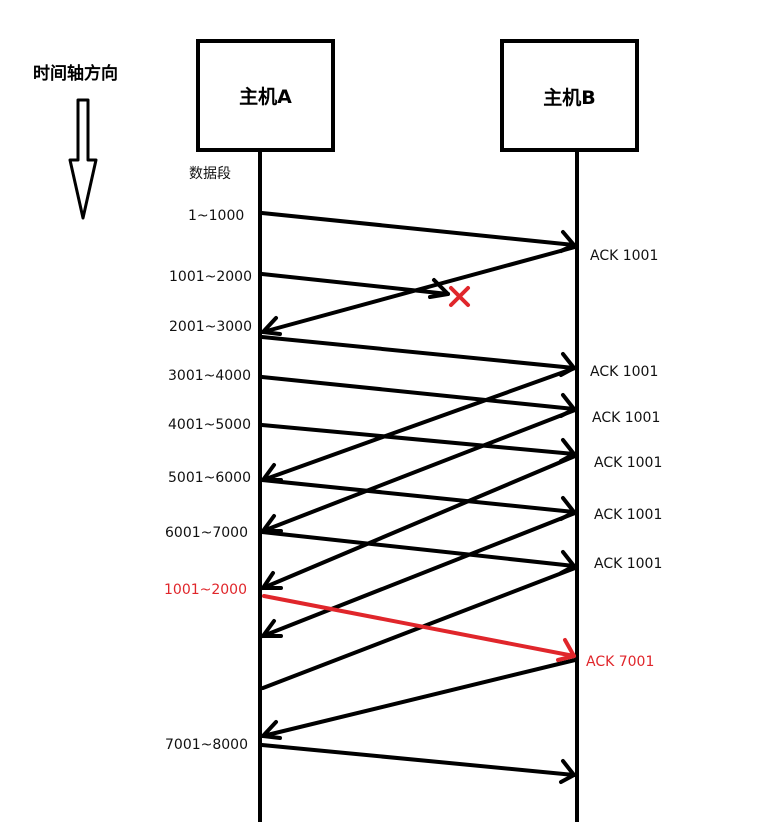 This screenshot has width=778, height=830. I want to click on segment-label: 2001~3000, so click(210, 327).